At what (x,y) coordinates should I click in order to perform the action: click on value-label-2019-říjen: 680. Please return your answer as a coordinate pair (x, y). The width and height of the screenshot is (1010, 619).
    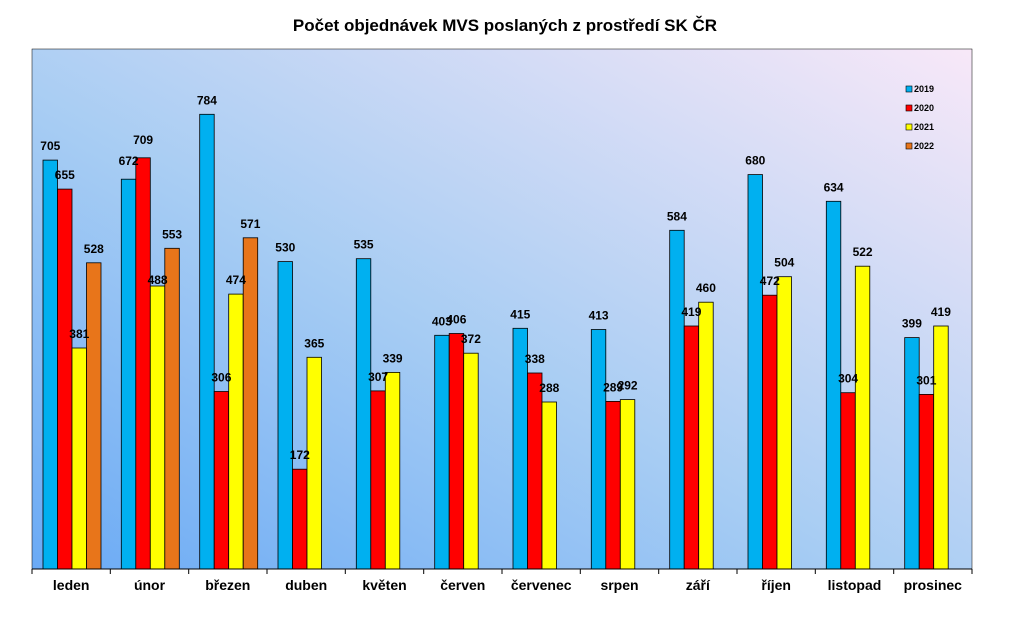
    Looking at the image, I should click on (755, 161).